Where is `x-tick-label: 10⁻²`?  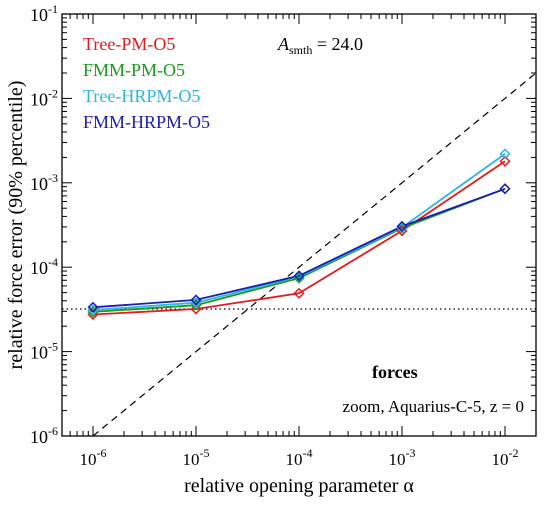 x-tick-label: 10⁻² is located at coordinates (504, 457).